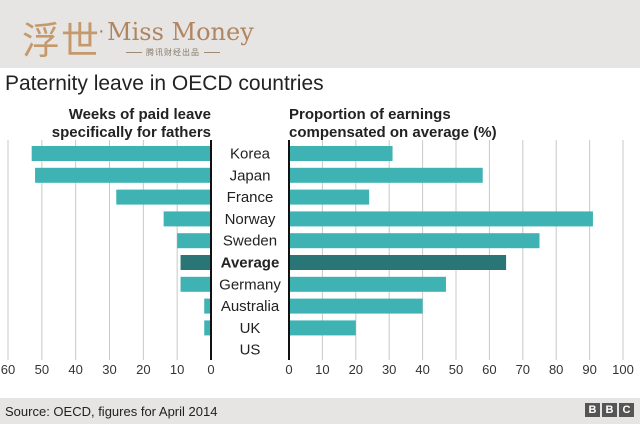 Image resolution: width=640 pixels, height=424 pixels. Describe the element at coordinates (250, 241) in the screenshot. I see `category-label: Sweden` at that location.